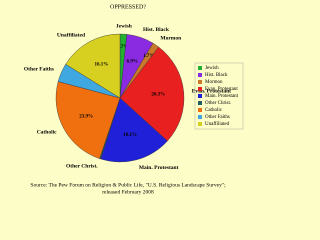 The image size is (320, 240). I want to click on slice-percent: 16.1%, so click(101, 65).